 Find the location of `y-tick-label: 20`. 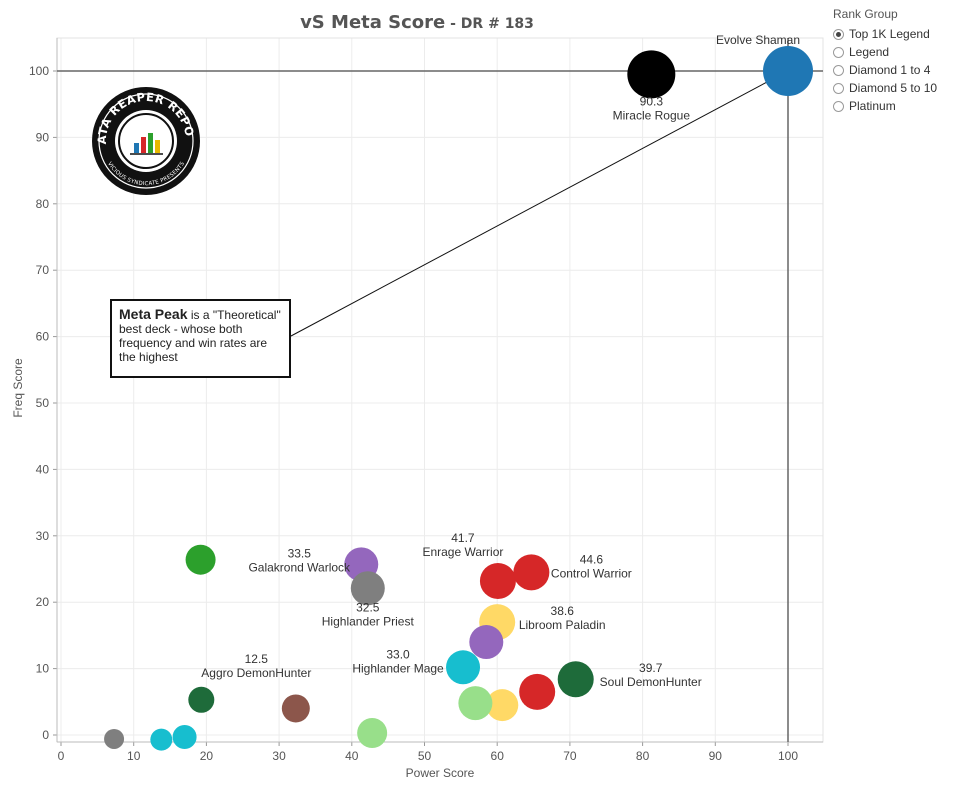

y-tick-label: 20 is located at coordinates (43, 602).